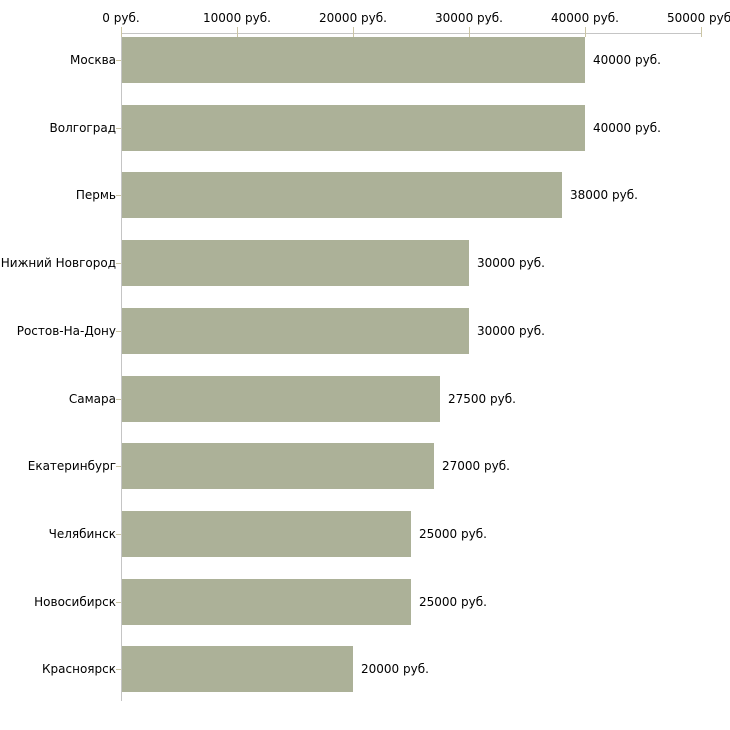 The height and width of the screenshot is (730, 730). Describe the element at coordinates (121, 367) in the screenshot. I see `y-axis-line` at that location.